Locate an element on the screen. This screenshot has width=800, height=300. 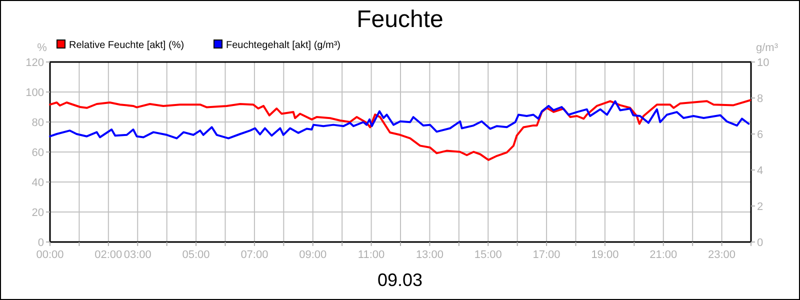
legend-label: Feuchtegehalt [akt] (g/m³) is located at coordinates (283, 45).